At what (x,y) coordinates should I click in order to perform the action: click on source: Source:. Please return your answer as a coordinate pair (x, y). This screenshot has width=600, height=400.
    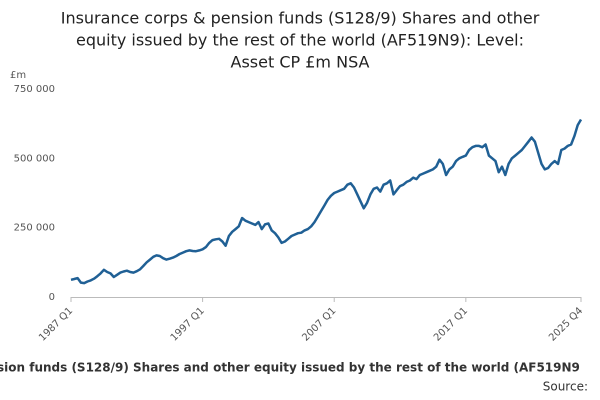
    Looking at the image, I should click on (565, 387).